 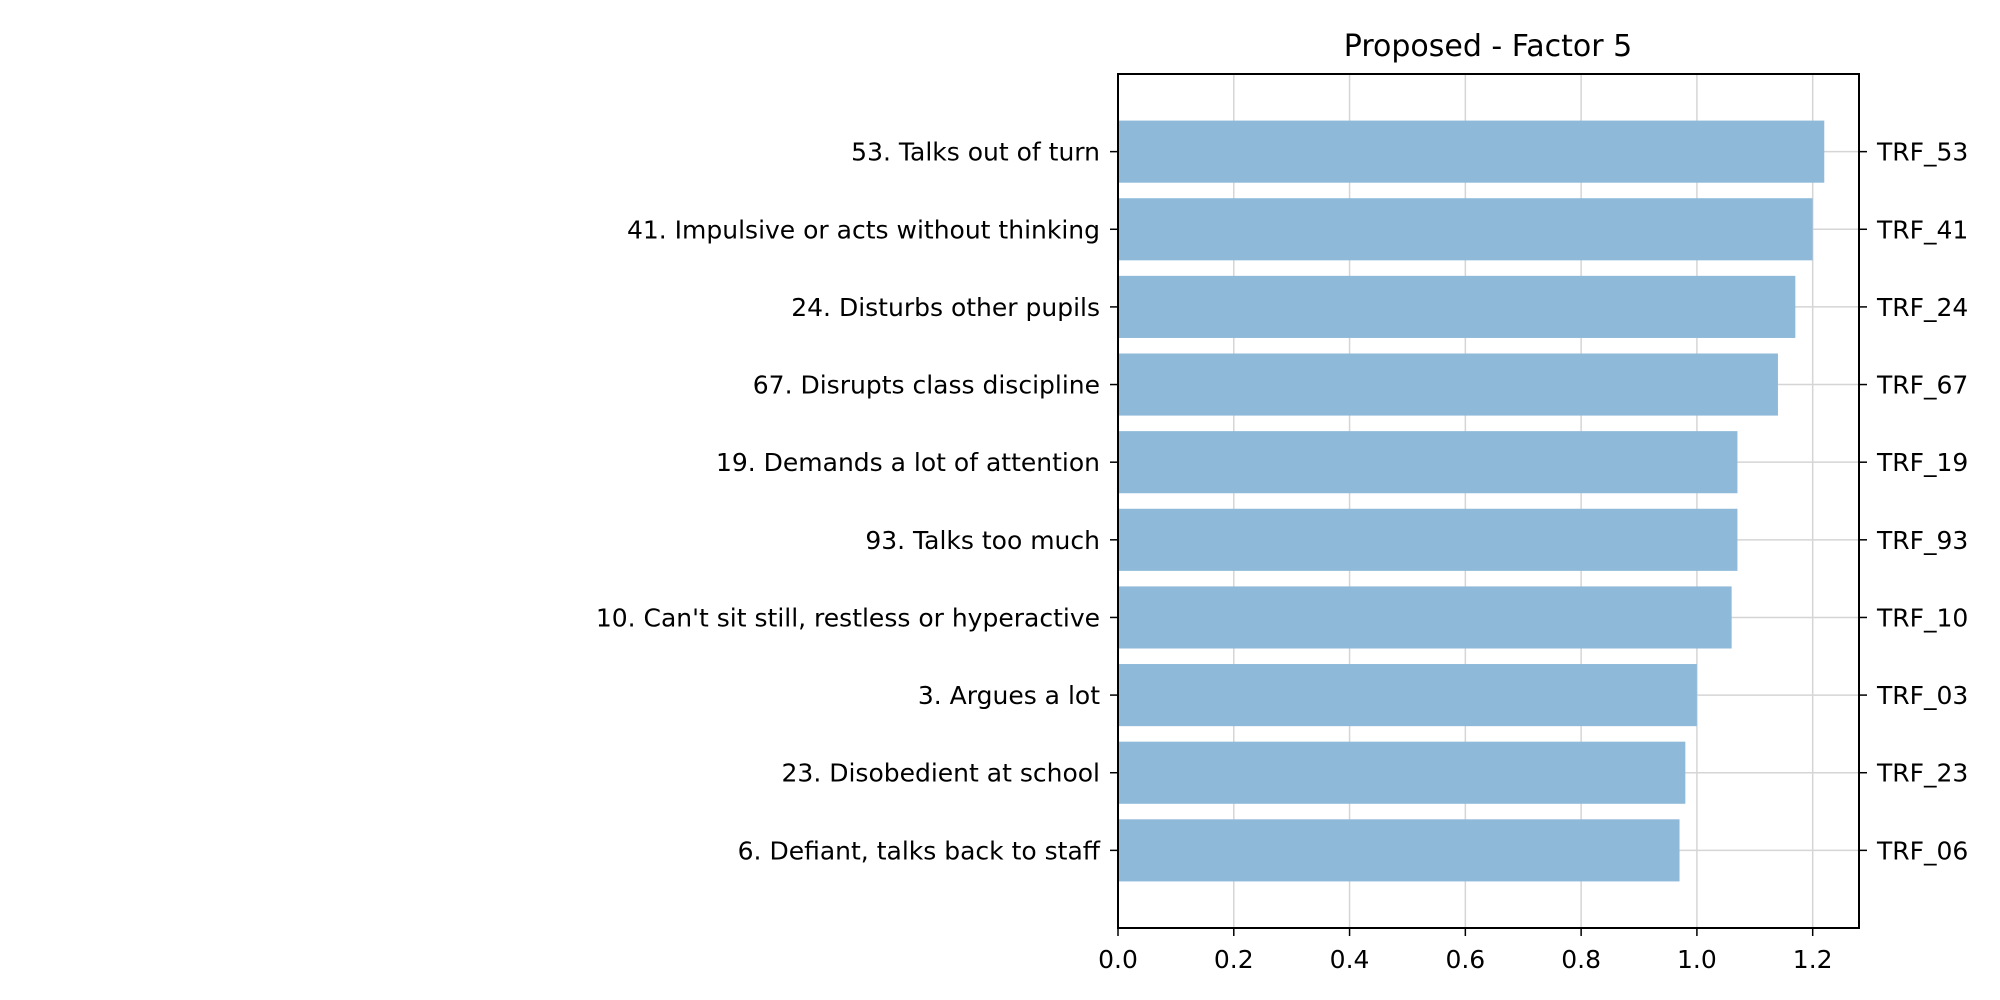 I want to click on item-code-label: TRF_03, so click(x=1922, y=695).